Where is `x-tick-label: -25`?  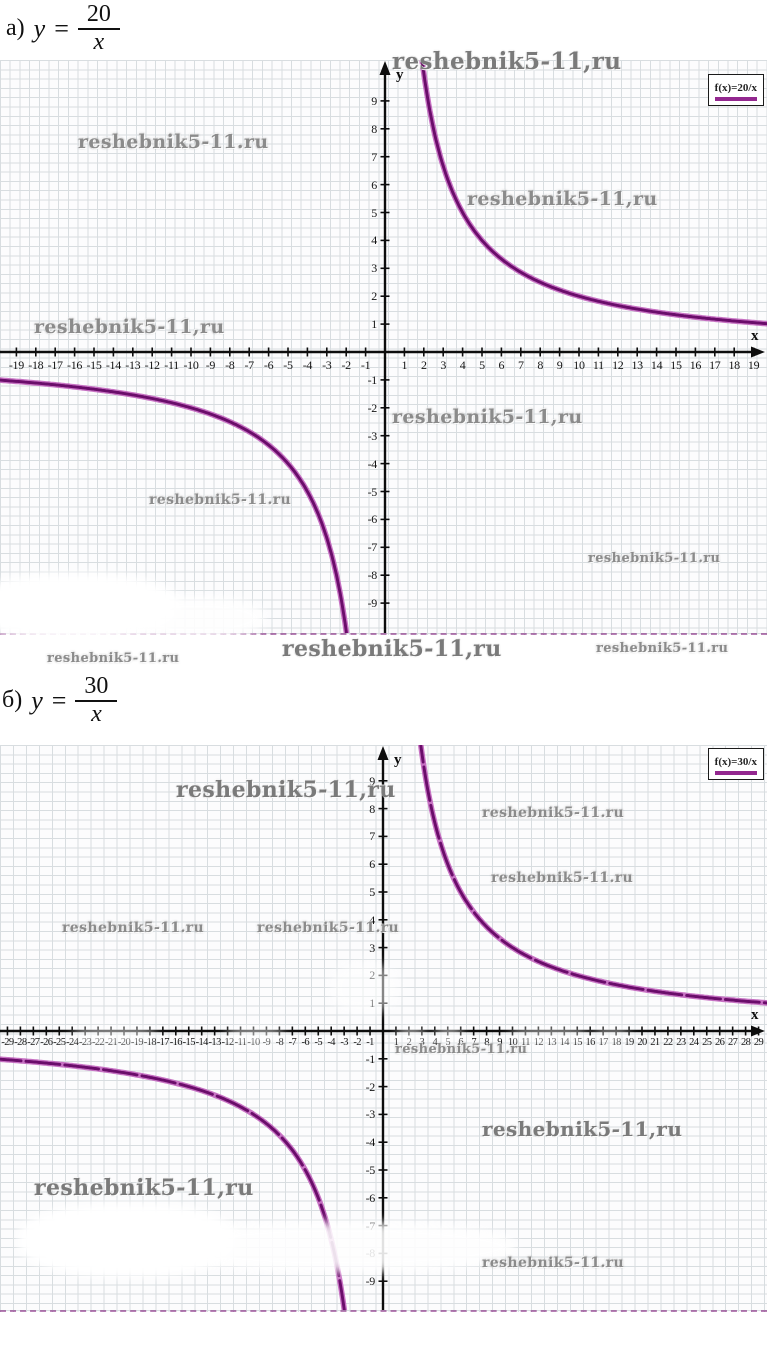
x-tick-label: -25 is located at coordinates (59, 1042).